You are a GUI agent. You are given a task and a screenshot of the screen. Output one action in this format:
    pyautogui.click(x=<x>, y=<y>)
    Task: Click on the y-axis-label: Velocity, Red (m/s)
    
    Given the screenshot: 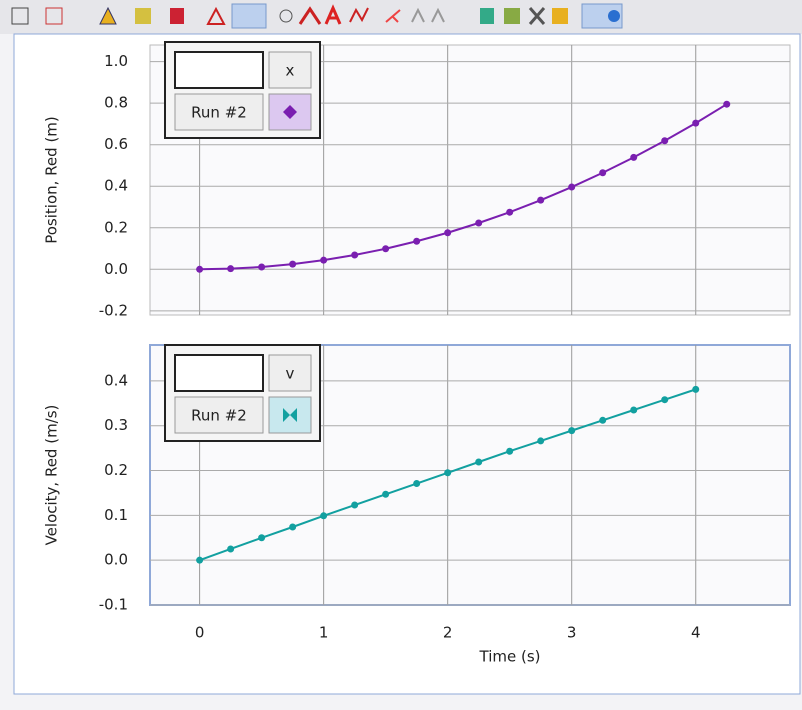 What is the action you would take?
    pyautogui.click(x=52, y=475)
    